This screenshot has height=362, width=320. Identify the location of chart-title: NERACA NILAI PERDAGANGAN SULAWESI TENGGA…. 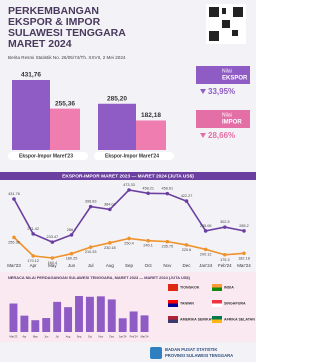
(99, 277).